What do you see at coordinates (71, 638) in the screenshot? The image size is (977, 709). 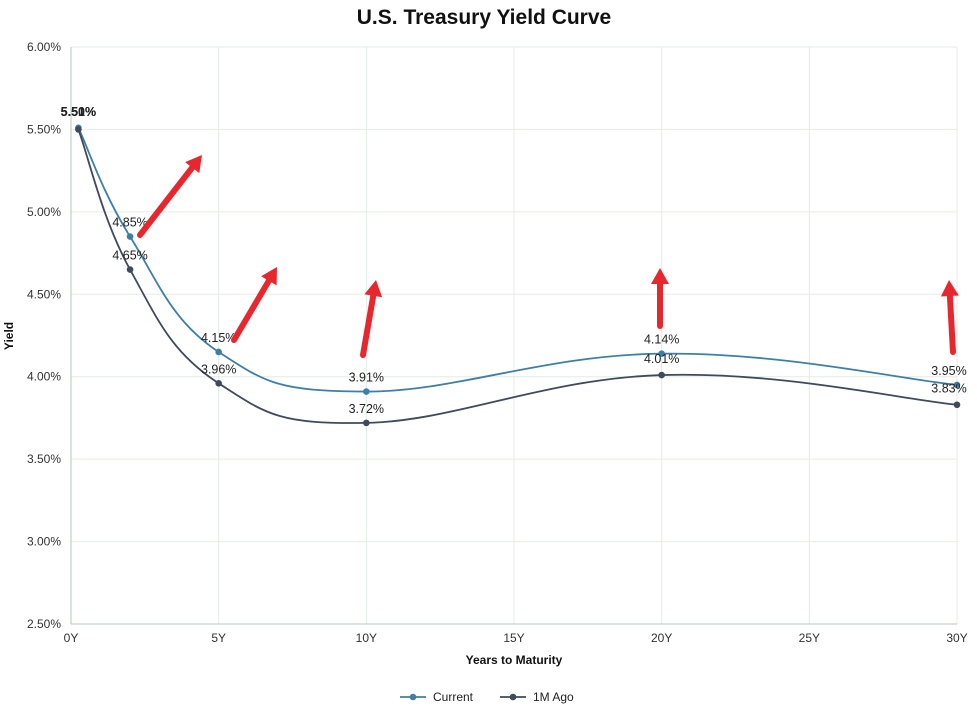 I see `x-tick-label: 0Y` at bounding box center [71, 638].